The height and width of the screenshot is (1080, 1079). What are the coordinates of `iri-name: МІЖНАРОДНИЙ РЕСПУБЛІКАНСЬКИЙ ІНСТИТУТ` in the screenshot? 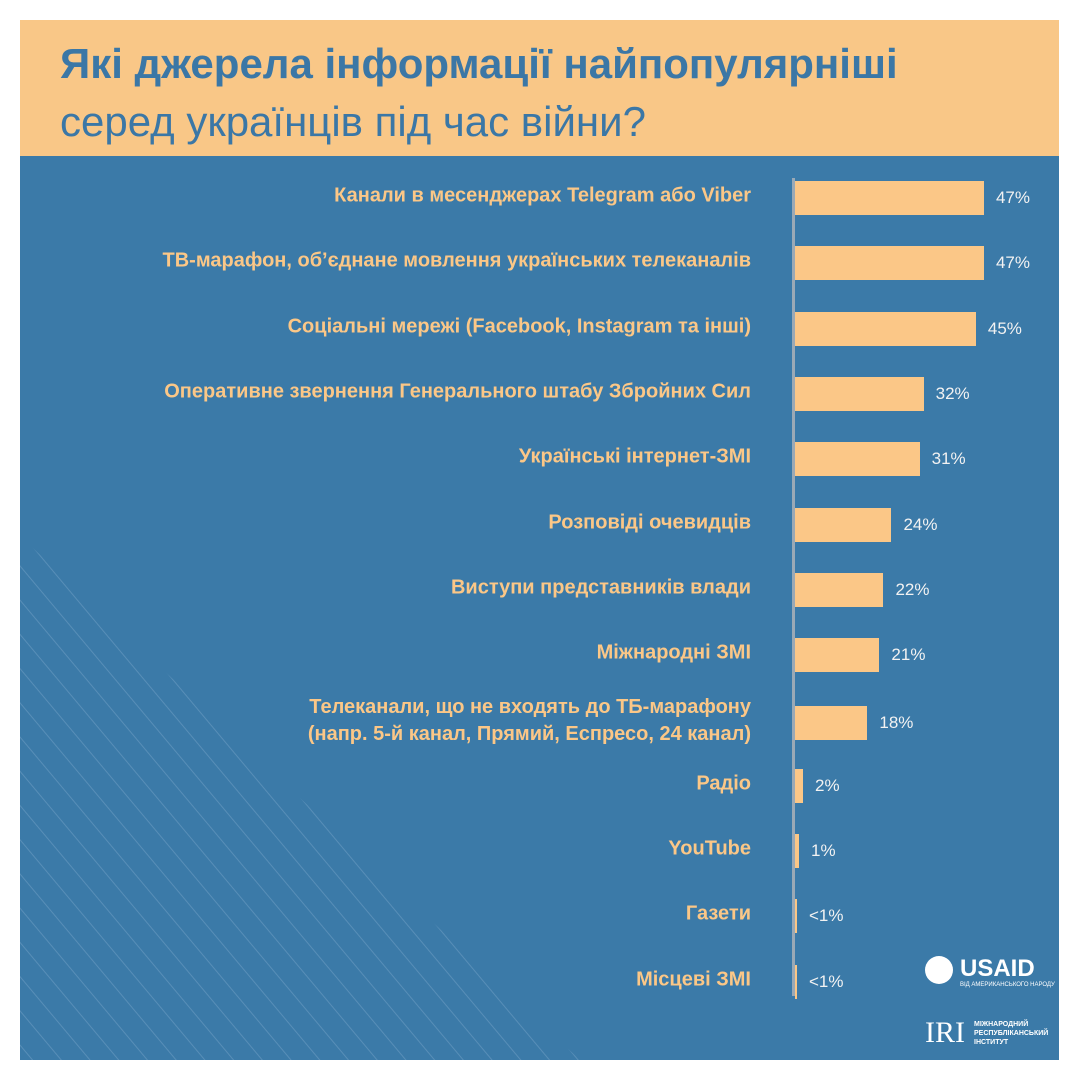 It's located at (1011, 1033).